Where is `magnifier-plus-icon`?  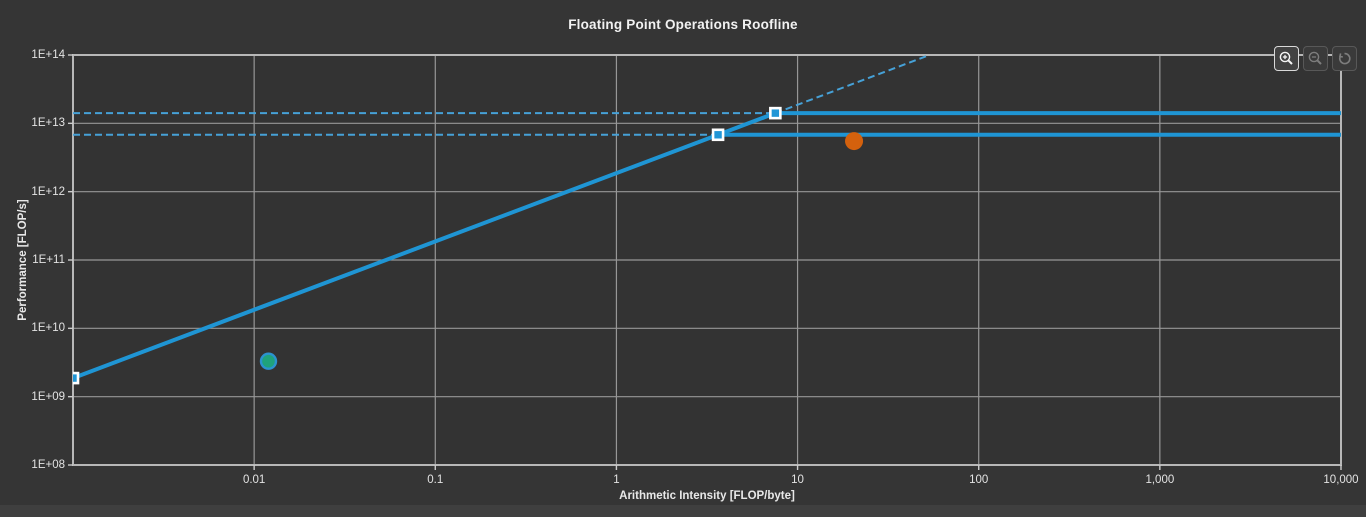 magnifier-plus-icon is located at coordinates (1286, 58).